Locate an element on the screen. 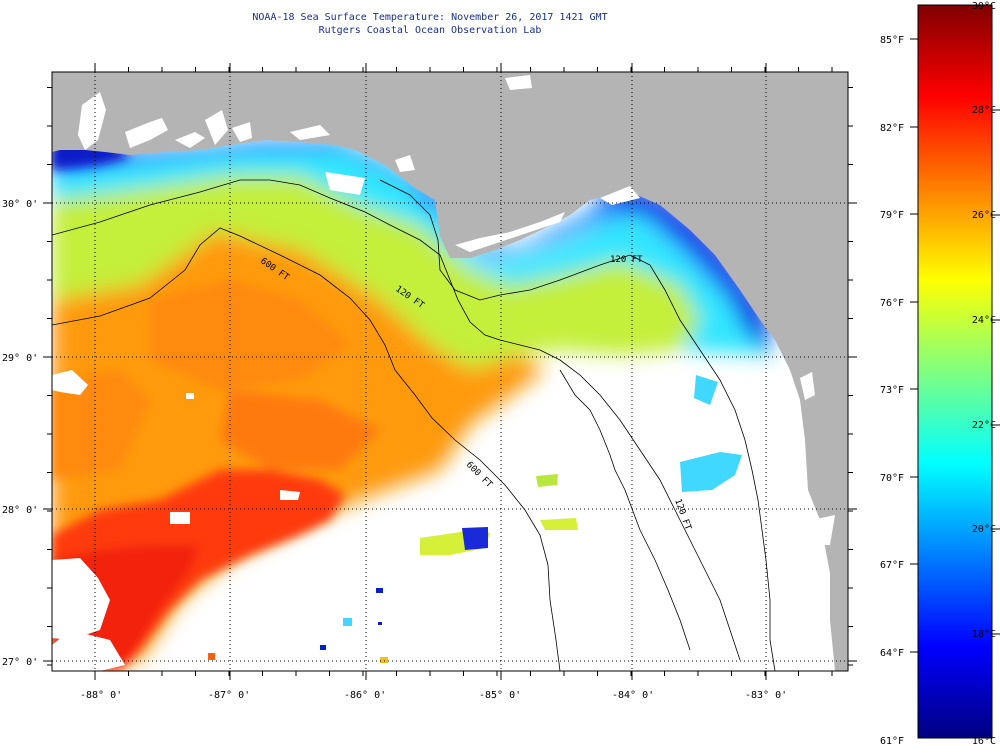 The height and width of the screenshot is (754, 1000). colorbar is located at coordinates (955, 371).